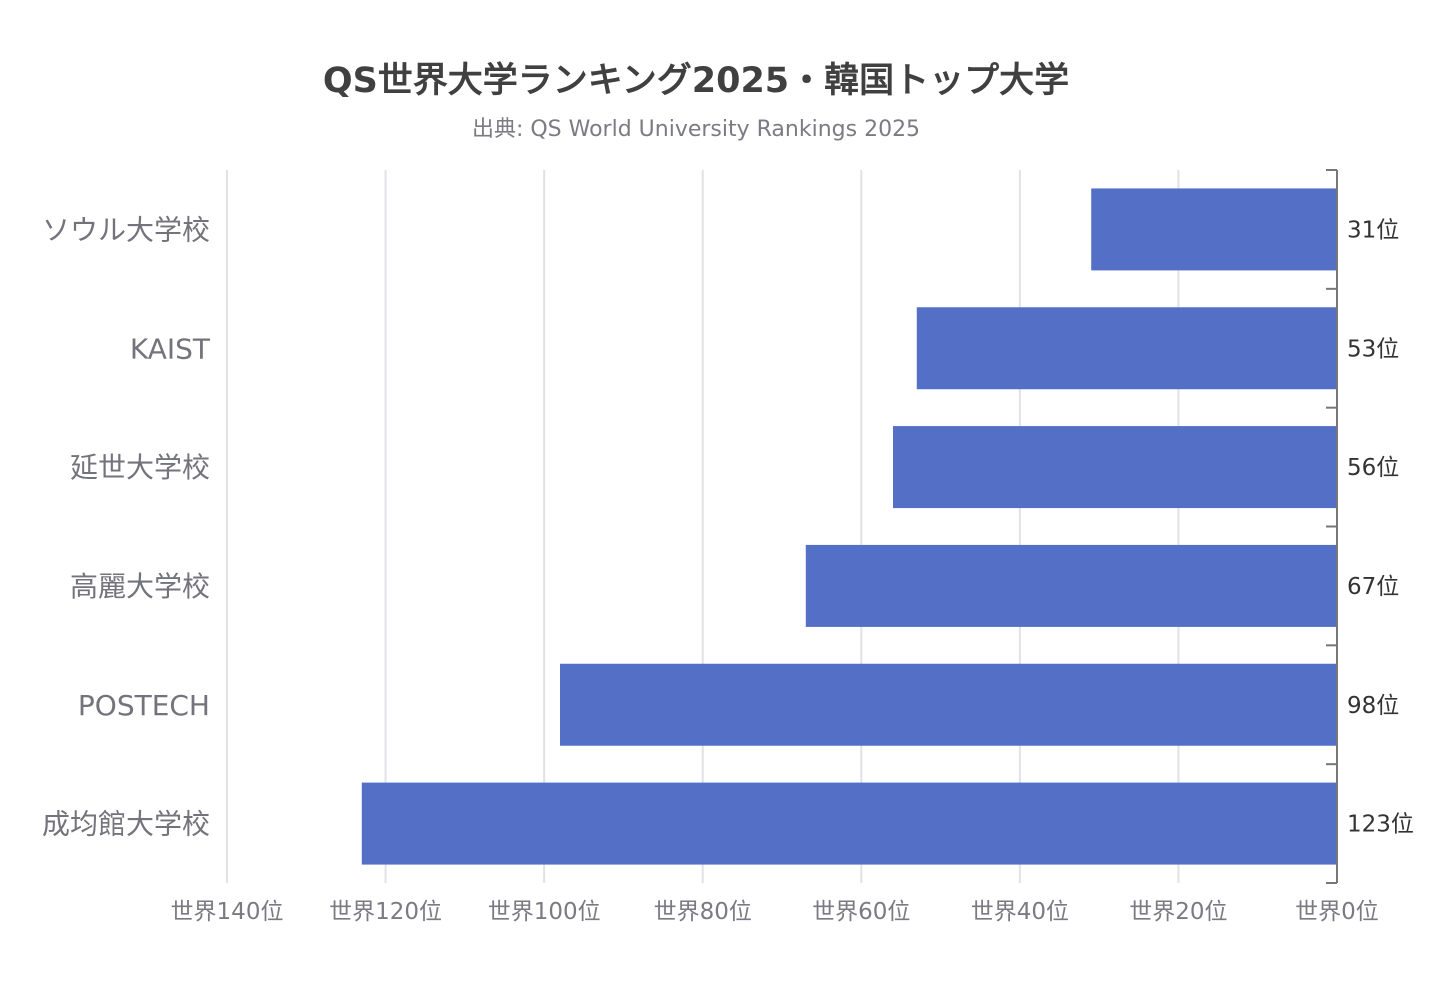  I want to click on x-tick-label-80: 世界80位, so click(703, 912).